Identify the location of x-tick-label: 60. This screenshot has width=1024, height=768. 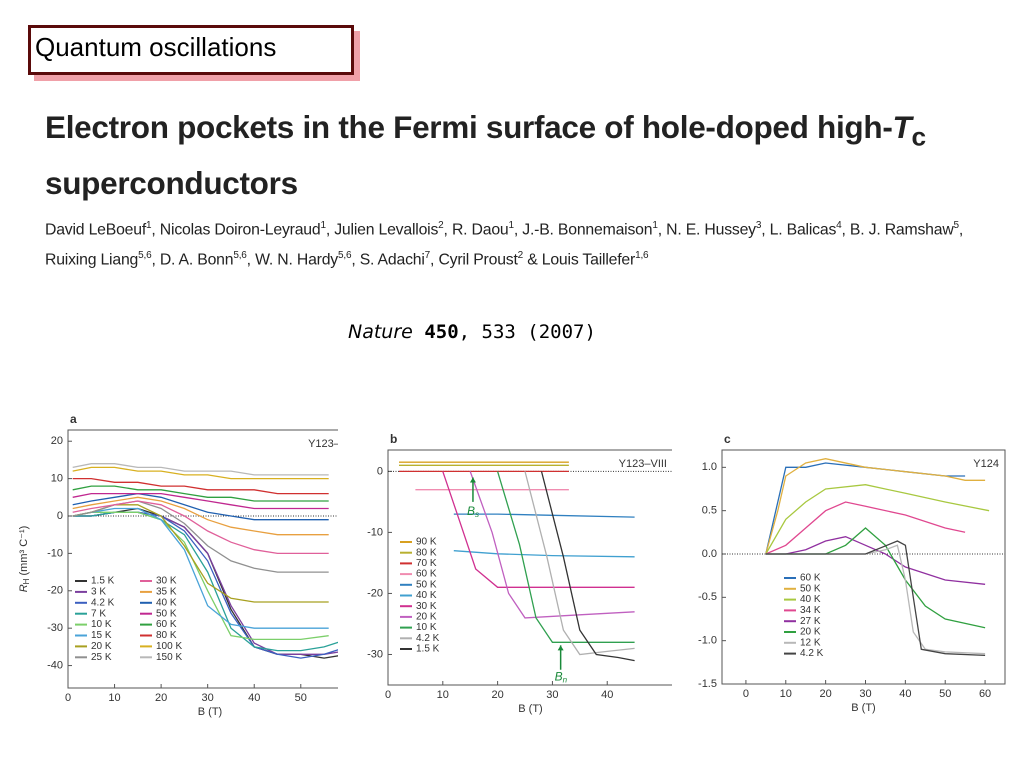
(985, 694).